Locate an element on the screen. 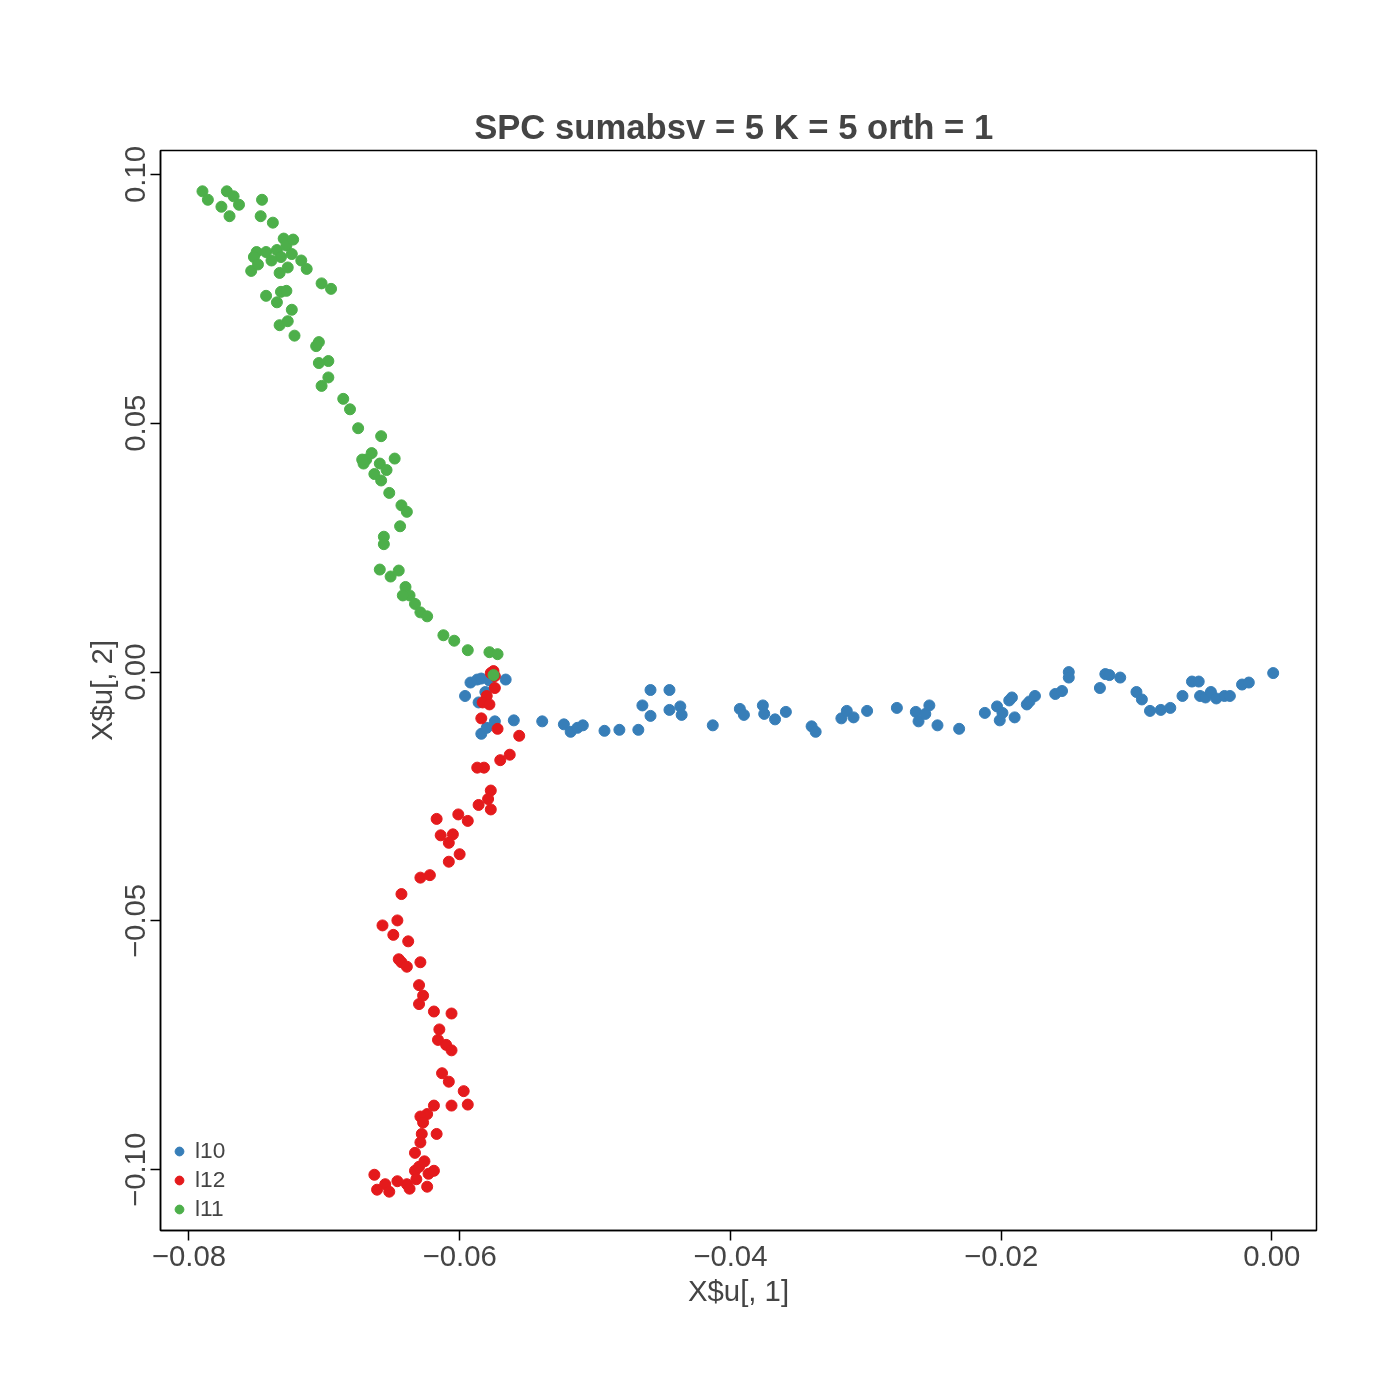 The image size is (1400, 1400). y-tick-label: 0.00 is located at coordinates (135, 672).